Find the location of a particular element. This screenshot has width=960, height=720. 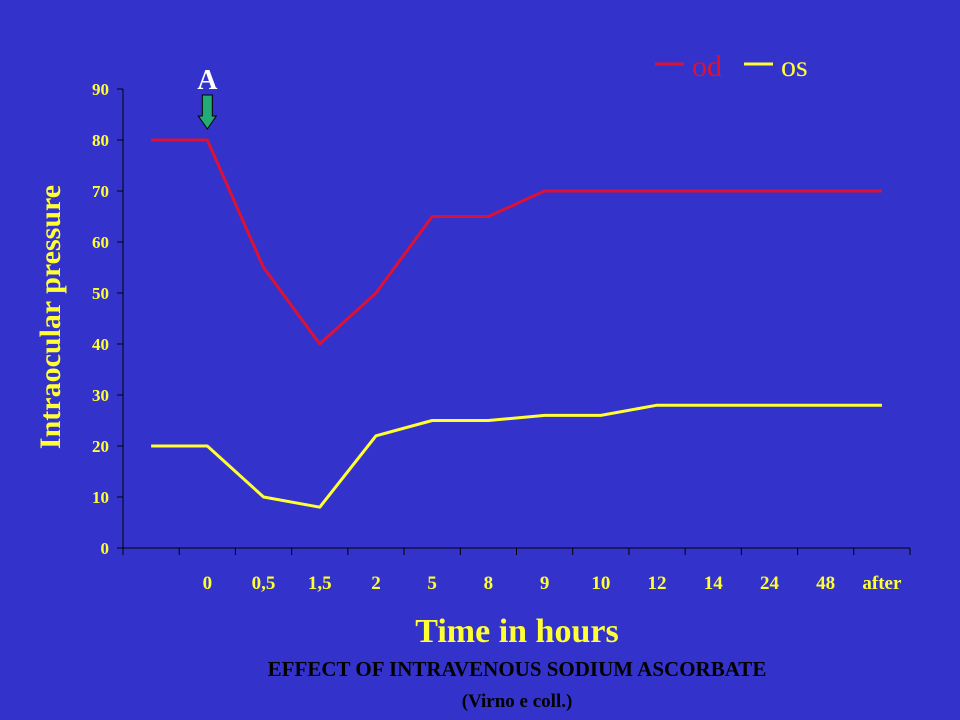

marker-label: A is located at coordinates (207, 80).